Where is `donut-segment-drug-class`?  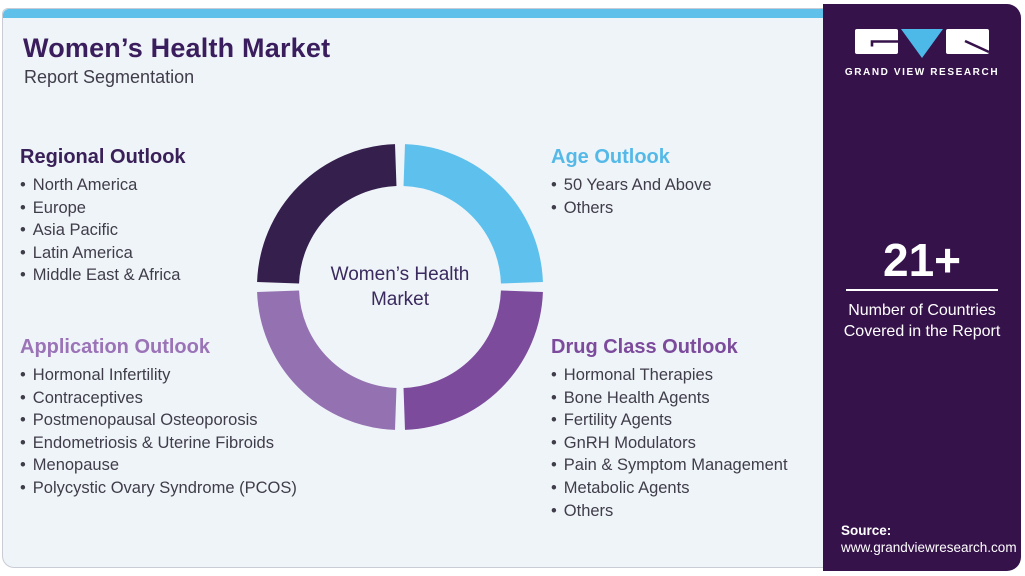
donut-segment-drug-class is located at coordinates (472, 359).